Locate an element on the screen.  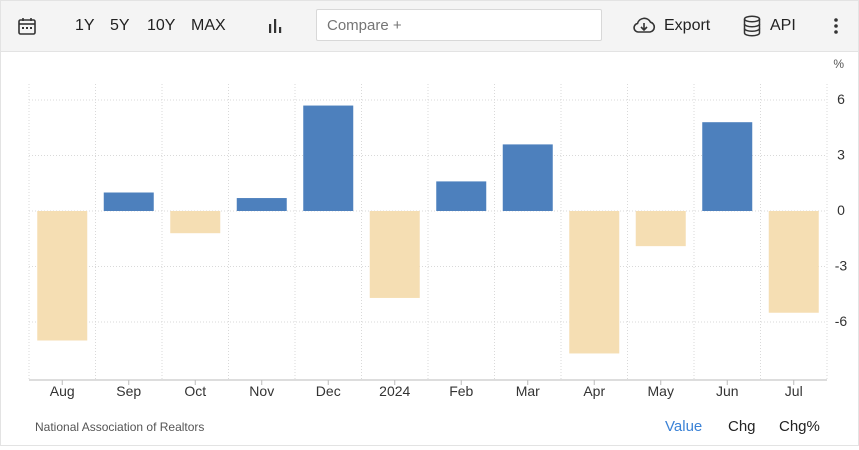
range-1y-button: 1Y is located at coordinates (85, 25).